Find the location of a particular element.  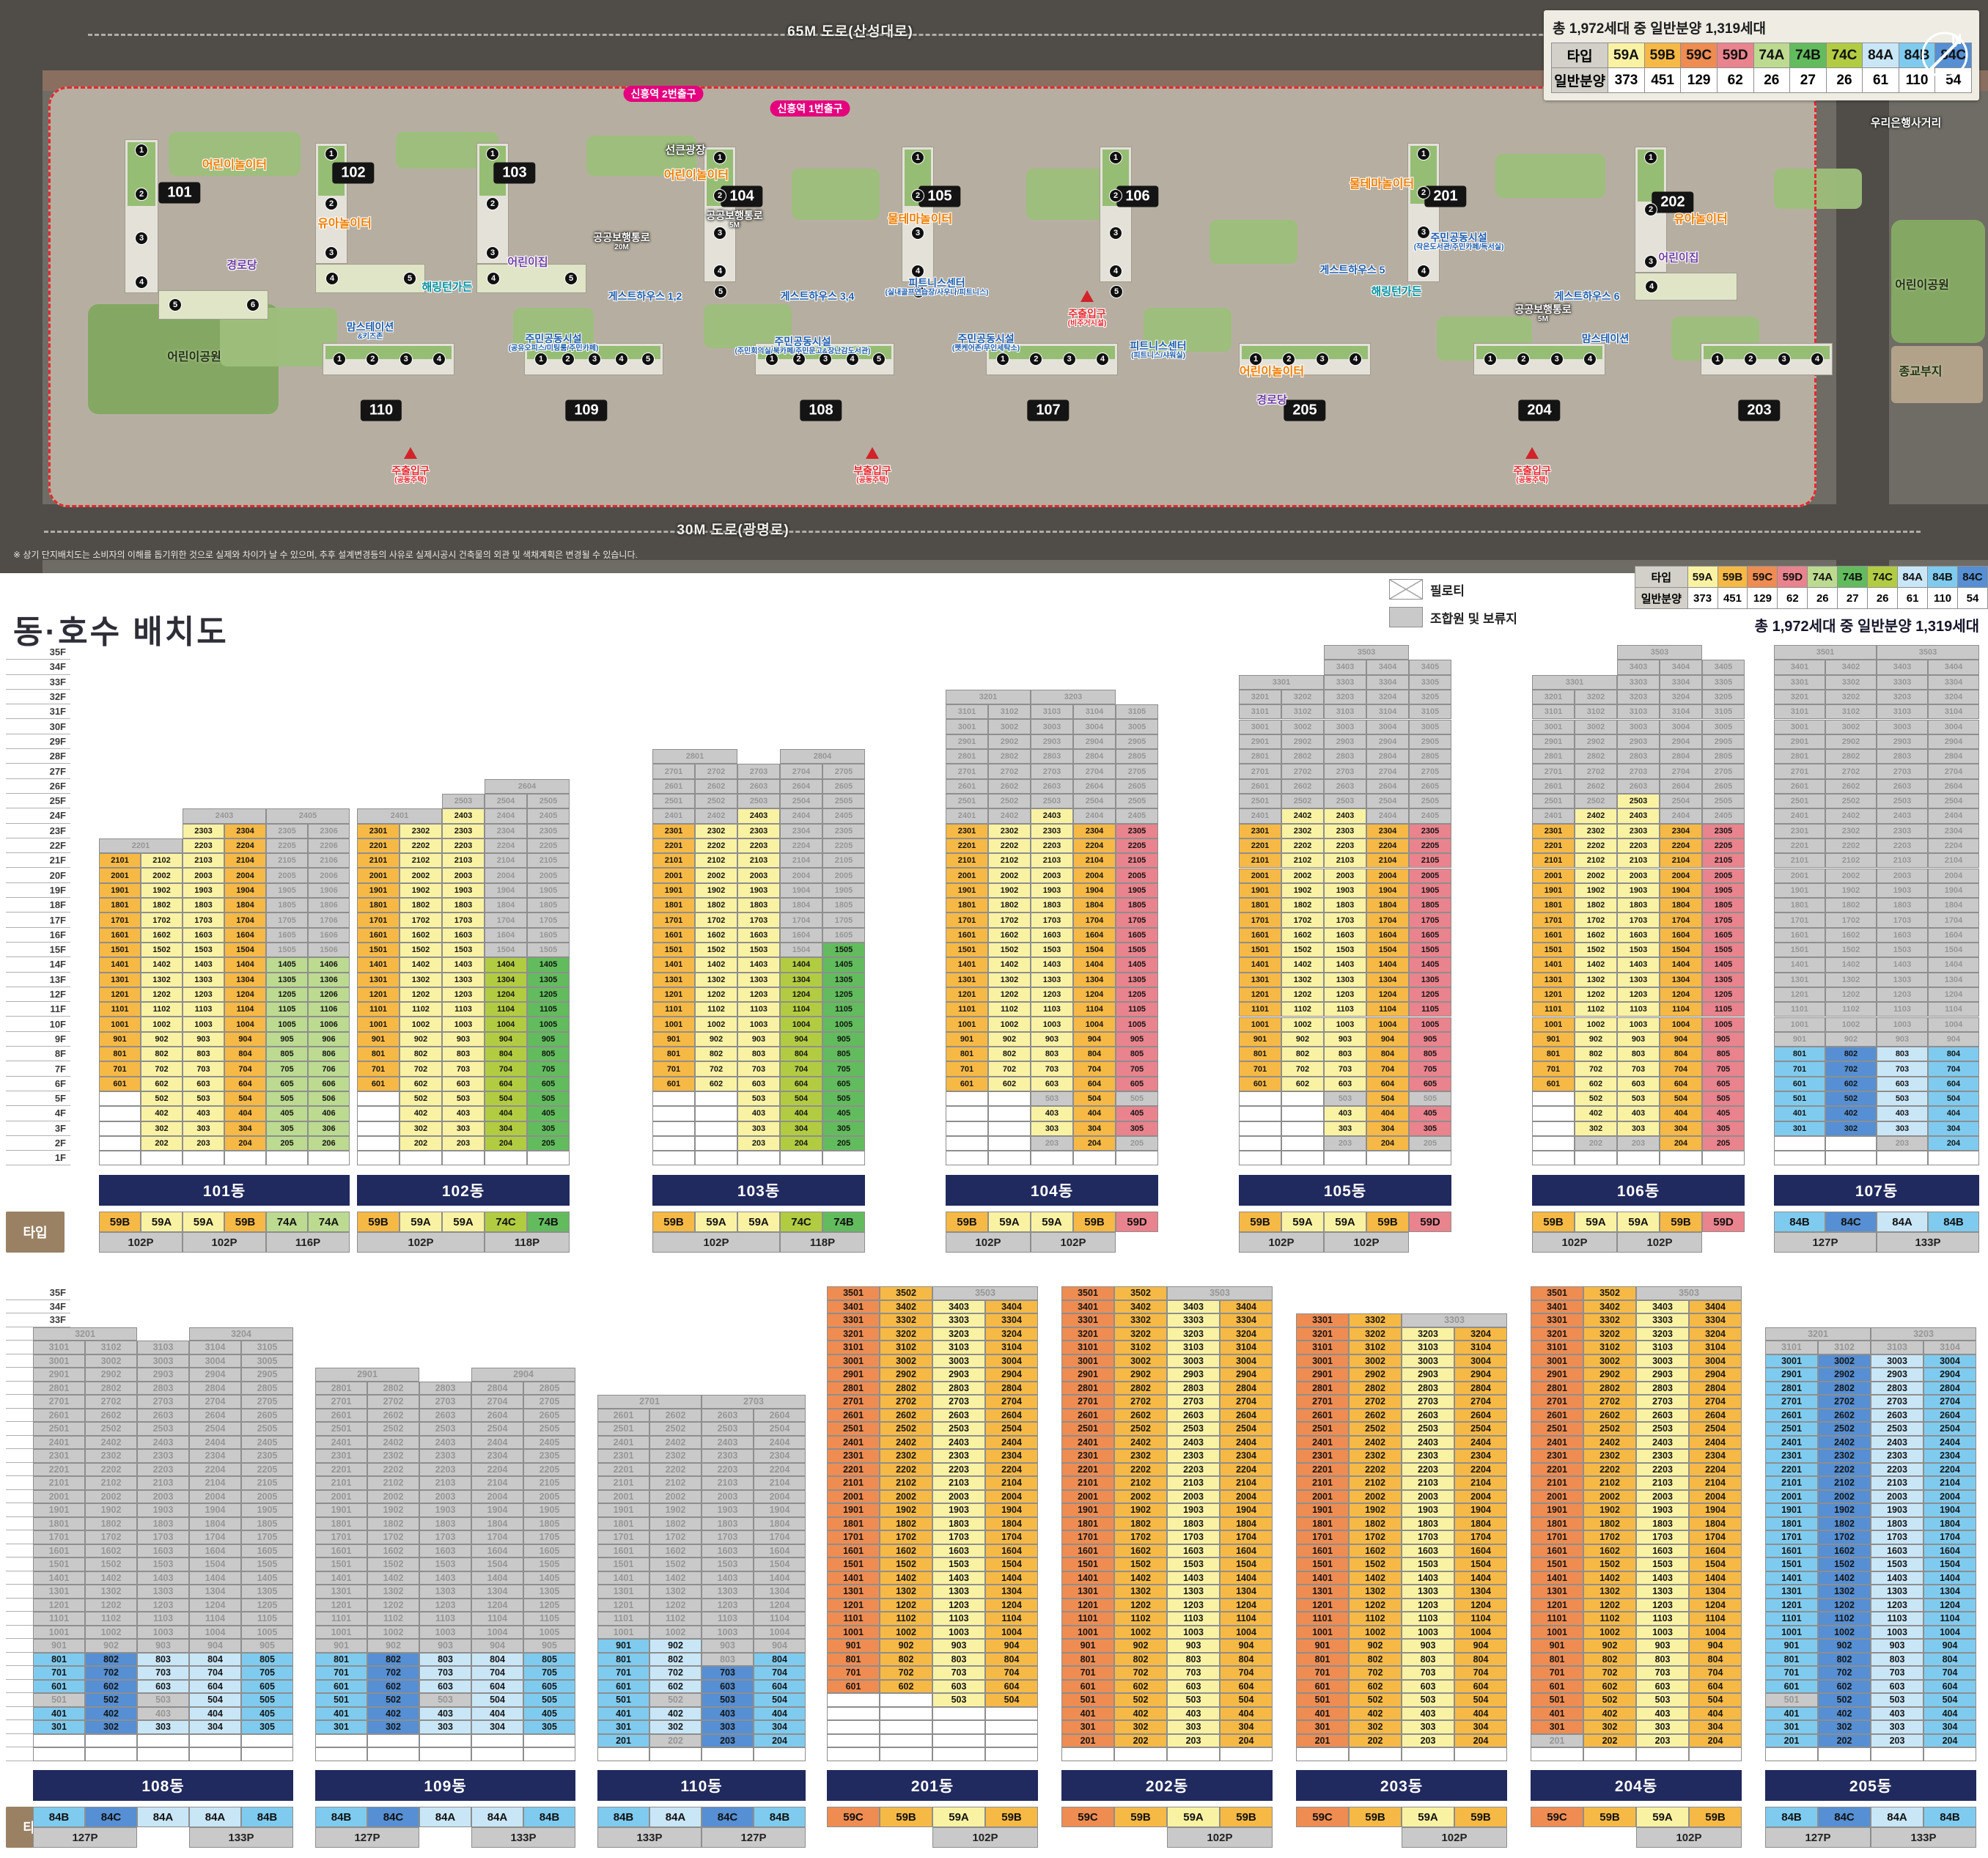

unit-cell: 2303 is located at coordinates (463, 830).